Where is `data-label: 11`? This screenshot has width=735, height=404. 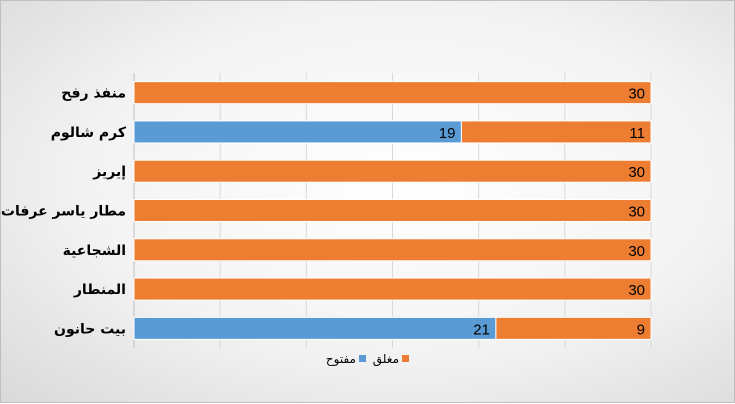 data-label: 11 is located at coordinates (637, 133).